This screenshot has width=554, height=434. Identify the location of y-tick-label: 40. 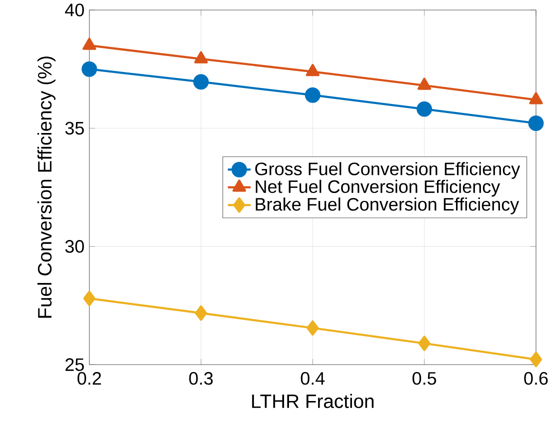
(74, 10).